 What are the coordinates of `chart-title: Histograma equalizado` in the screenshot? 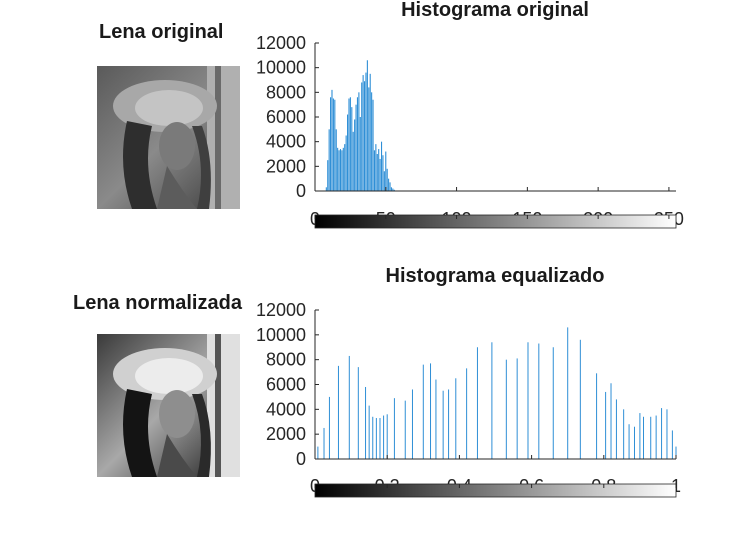 It's located at (495, 276).